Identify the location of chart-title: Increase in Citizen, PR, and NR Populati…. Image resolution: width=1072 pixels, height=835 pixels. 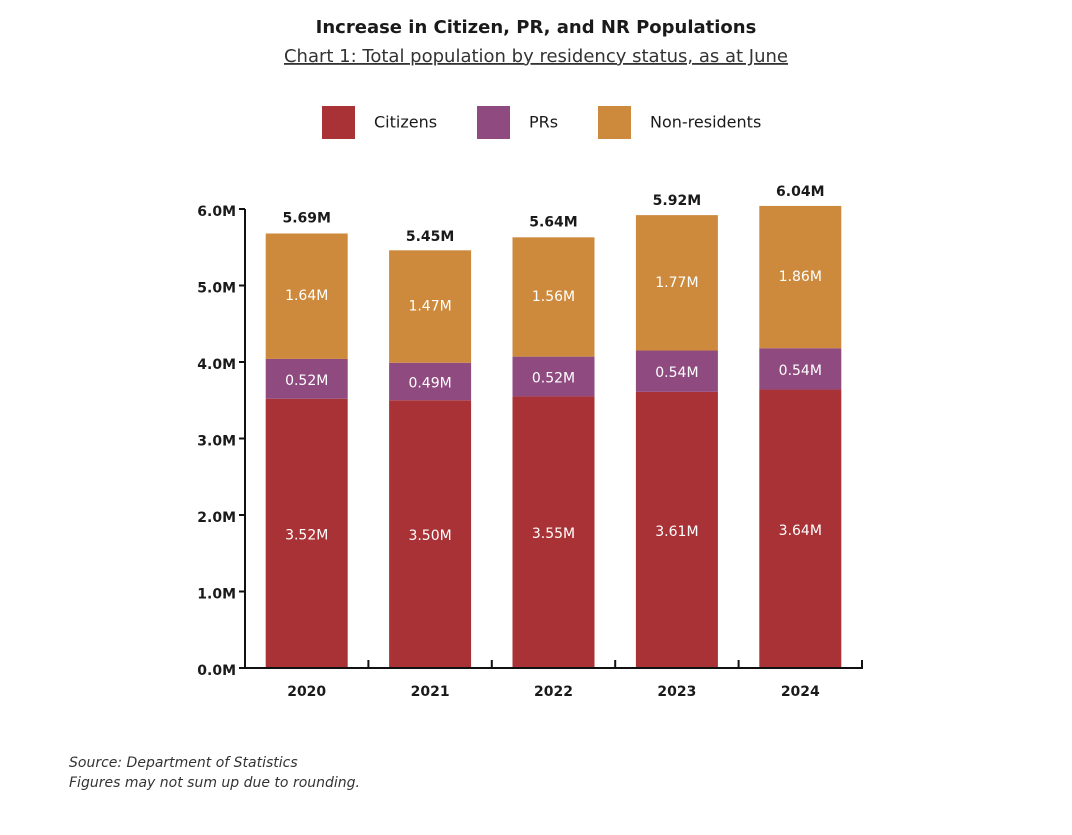
(536, 27).